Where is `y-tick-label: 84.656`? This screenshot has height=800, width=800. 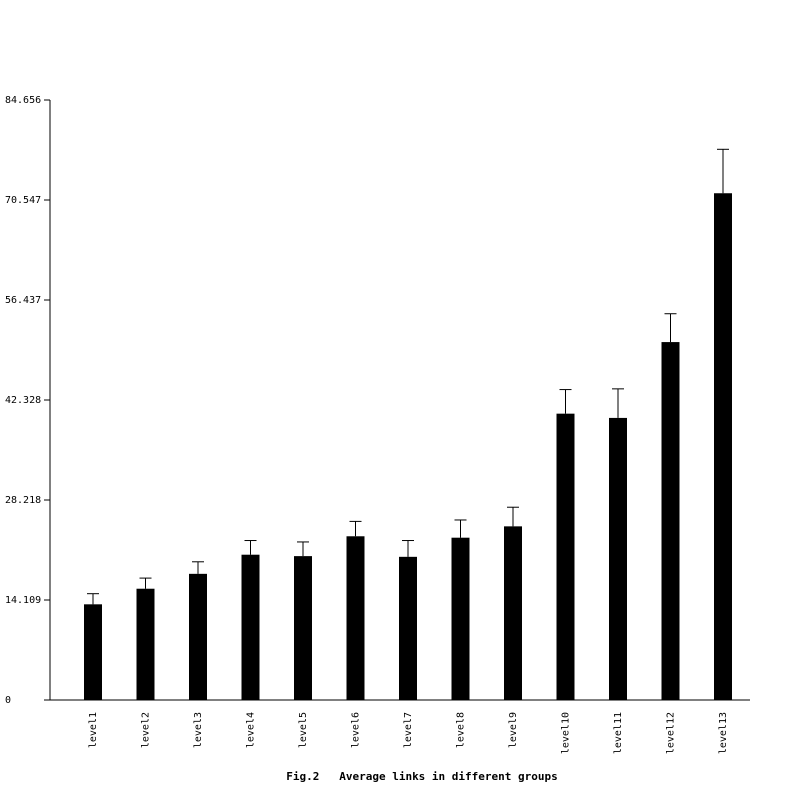 y-tick-label: 84.656 is located at coordinates (23, 100).